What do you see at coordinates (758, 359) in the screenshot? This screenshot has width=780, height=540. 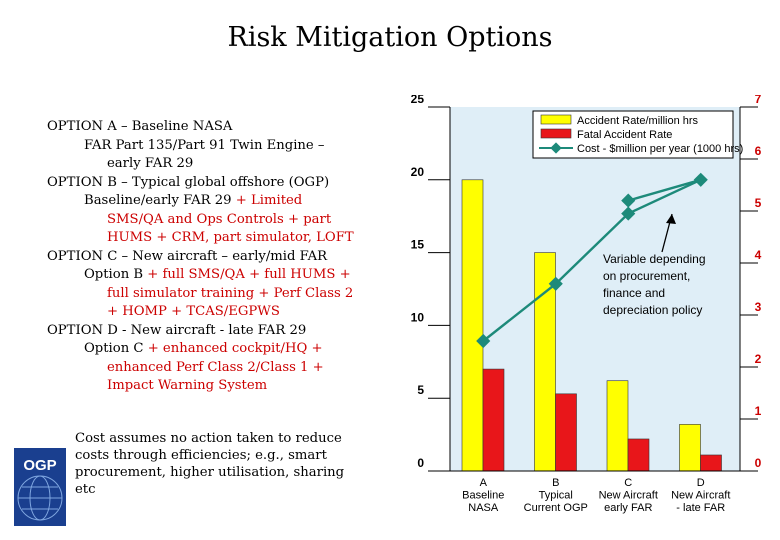 I see `right-tick-label: 2` at bounding box center [758, 359].